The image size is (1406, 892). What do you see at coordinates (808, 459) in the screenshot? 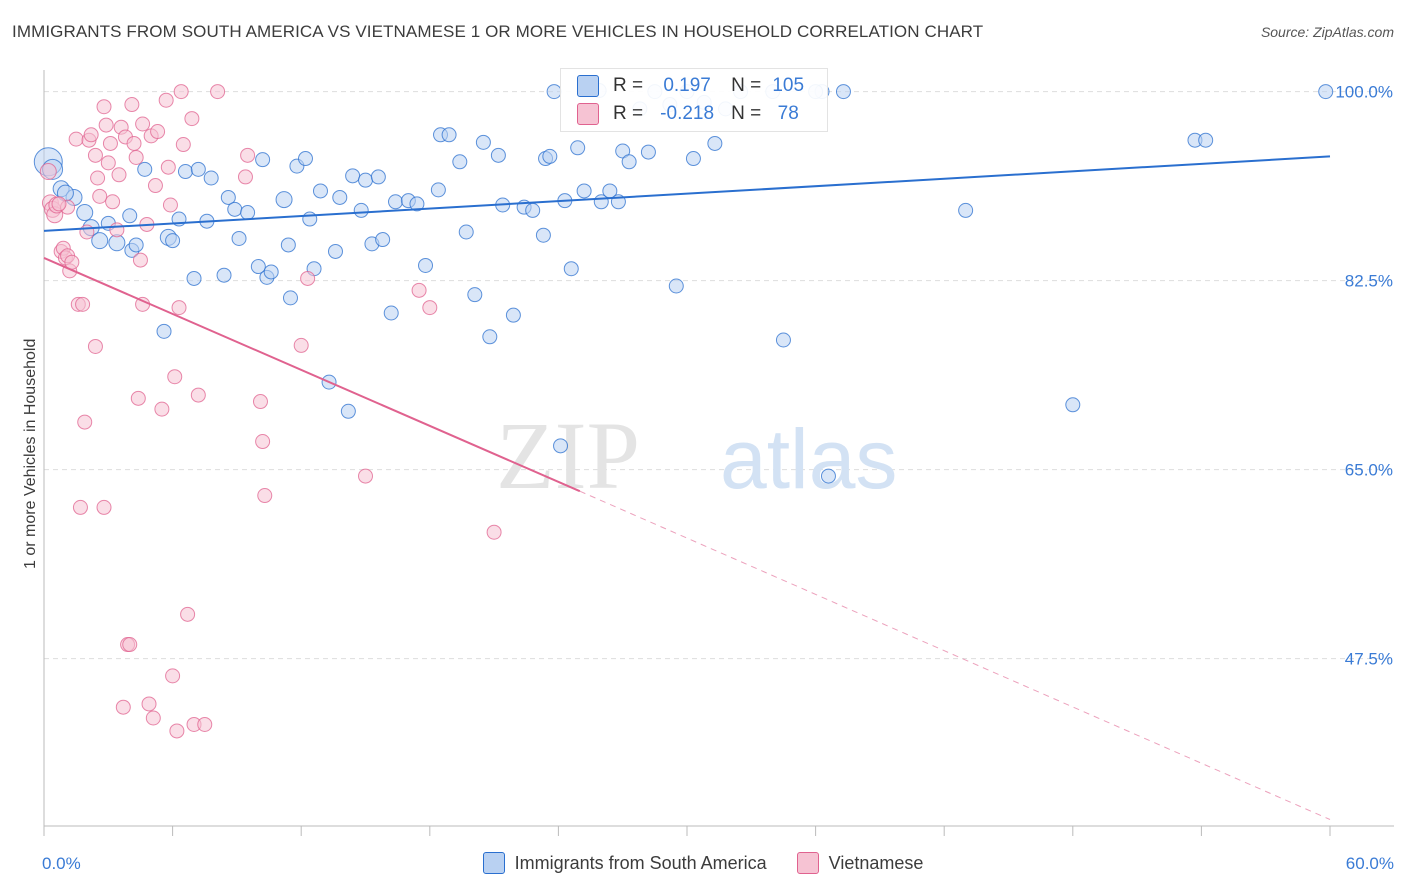
I see `watermark-atlas: atlas` at bounding box center [808, 459].